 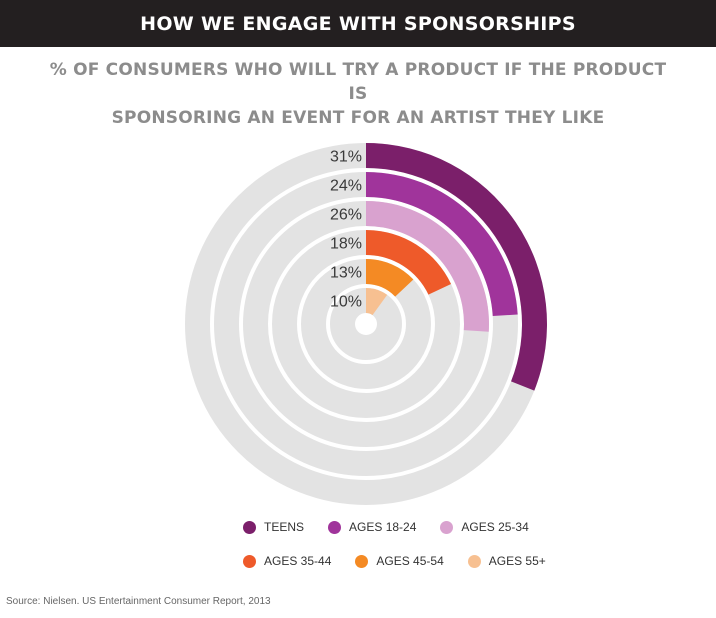 I want to click on legend-label: AGES 45-54, so click(x=410, y=561).